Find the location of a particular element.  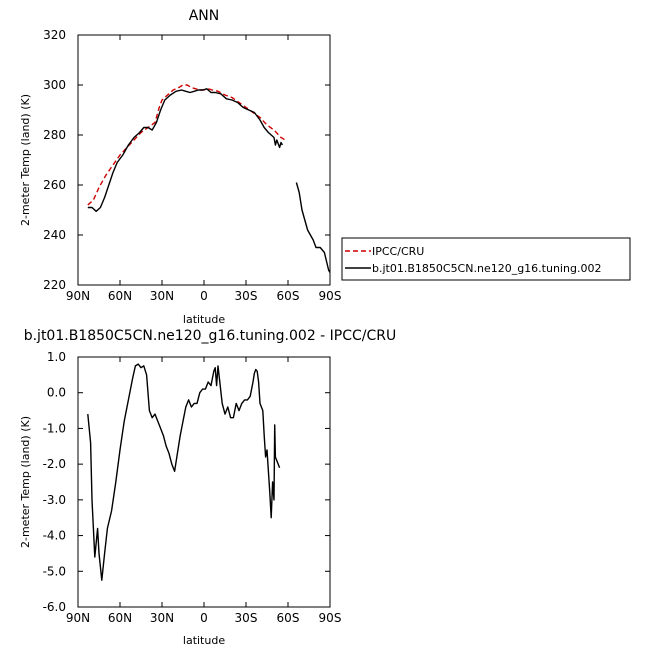

bottom-xtick-label: 30S is located at coordinates (246, 618).